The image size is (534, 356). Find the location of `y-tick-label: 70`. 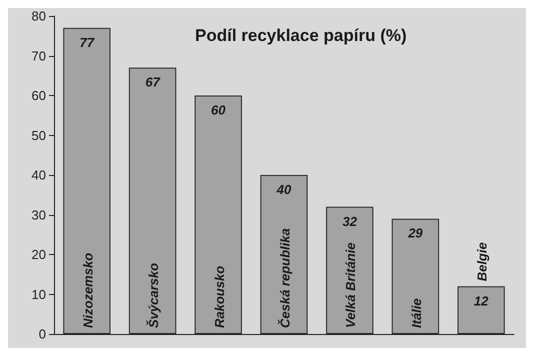

y-tick-label: 70 is located at coordinates (39, 56).